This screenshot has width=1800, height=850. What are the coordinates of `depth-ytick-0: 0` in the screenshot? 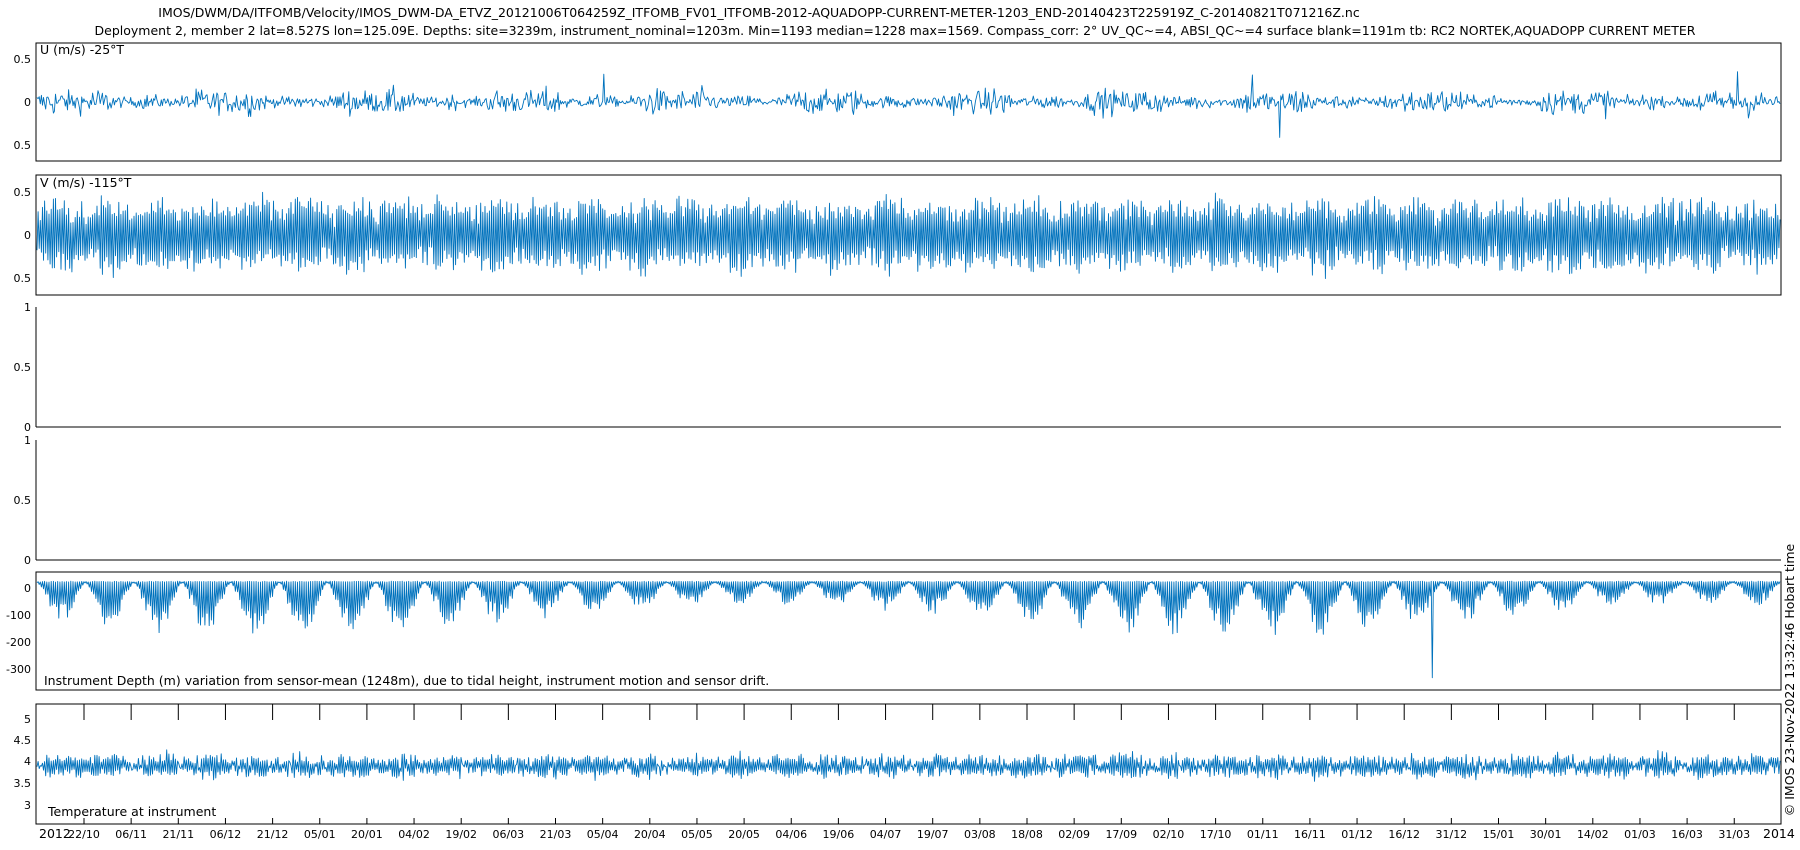 It's located at (27, 588).